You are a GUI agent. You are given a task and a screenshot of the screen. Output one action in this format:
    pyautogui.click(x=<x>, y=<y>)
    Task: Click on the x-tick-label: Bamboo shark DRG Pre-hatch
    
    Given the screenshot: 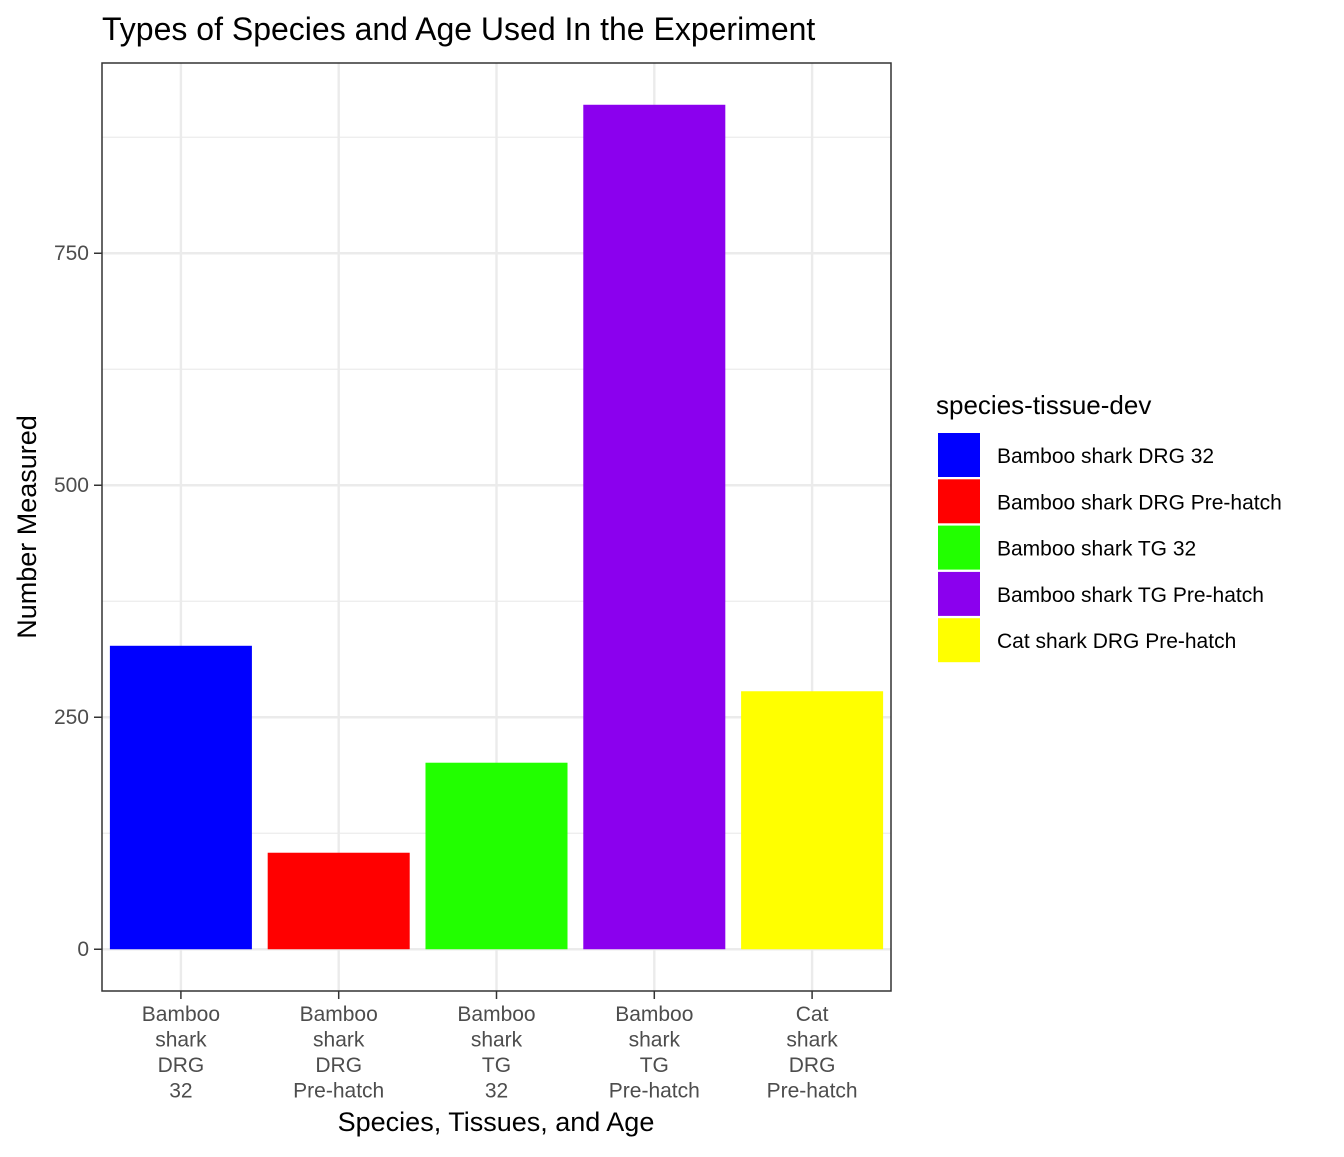 What is the action you would take?
    pyautogui.click(x=338, y=1053)
    